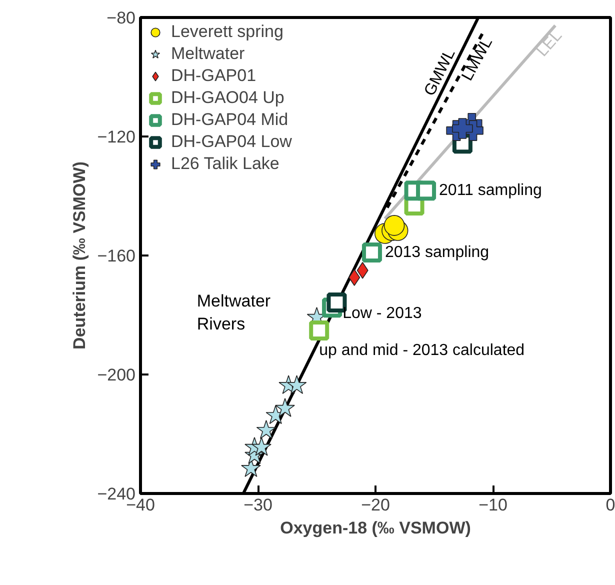 The width and height of the screenshot is (615, 585). I want to click on annotation: Low - 2013, so click(382, 313).